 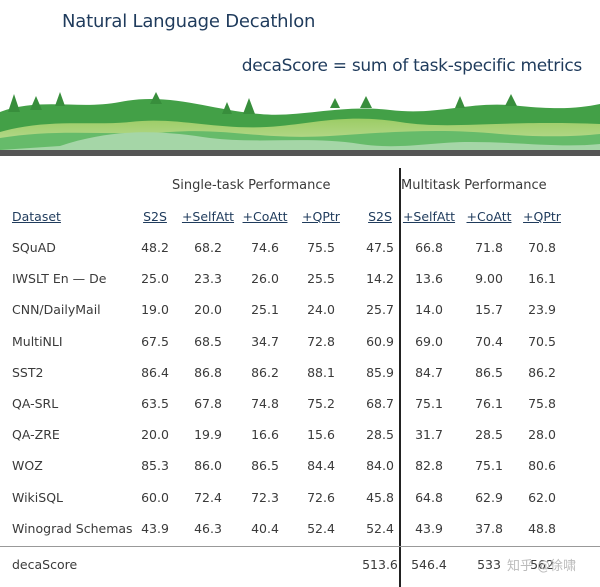 What do you see at coordinates (542, 247) in the screenshot?
I see `table-cell: 70.8` at bounding box center [542, 247].